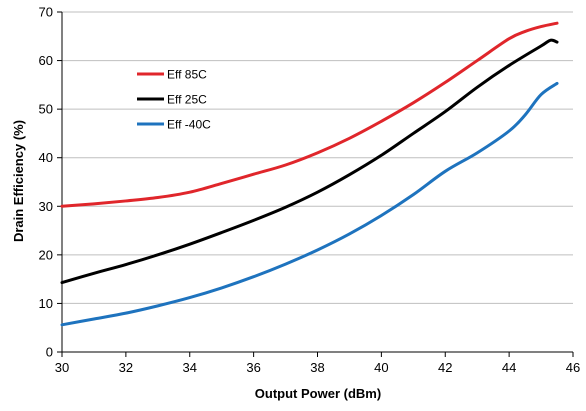 The width and height of the screenshot is (586, 411). I want to click on x-tick-label: 36, so click(253, 367).